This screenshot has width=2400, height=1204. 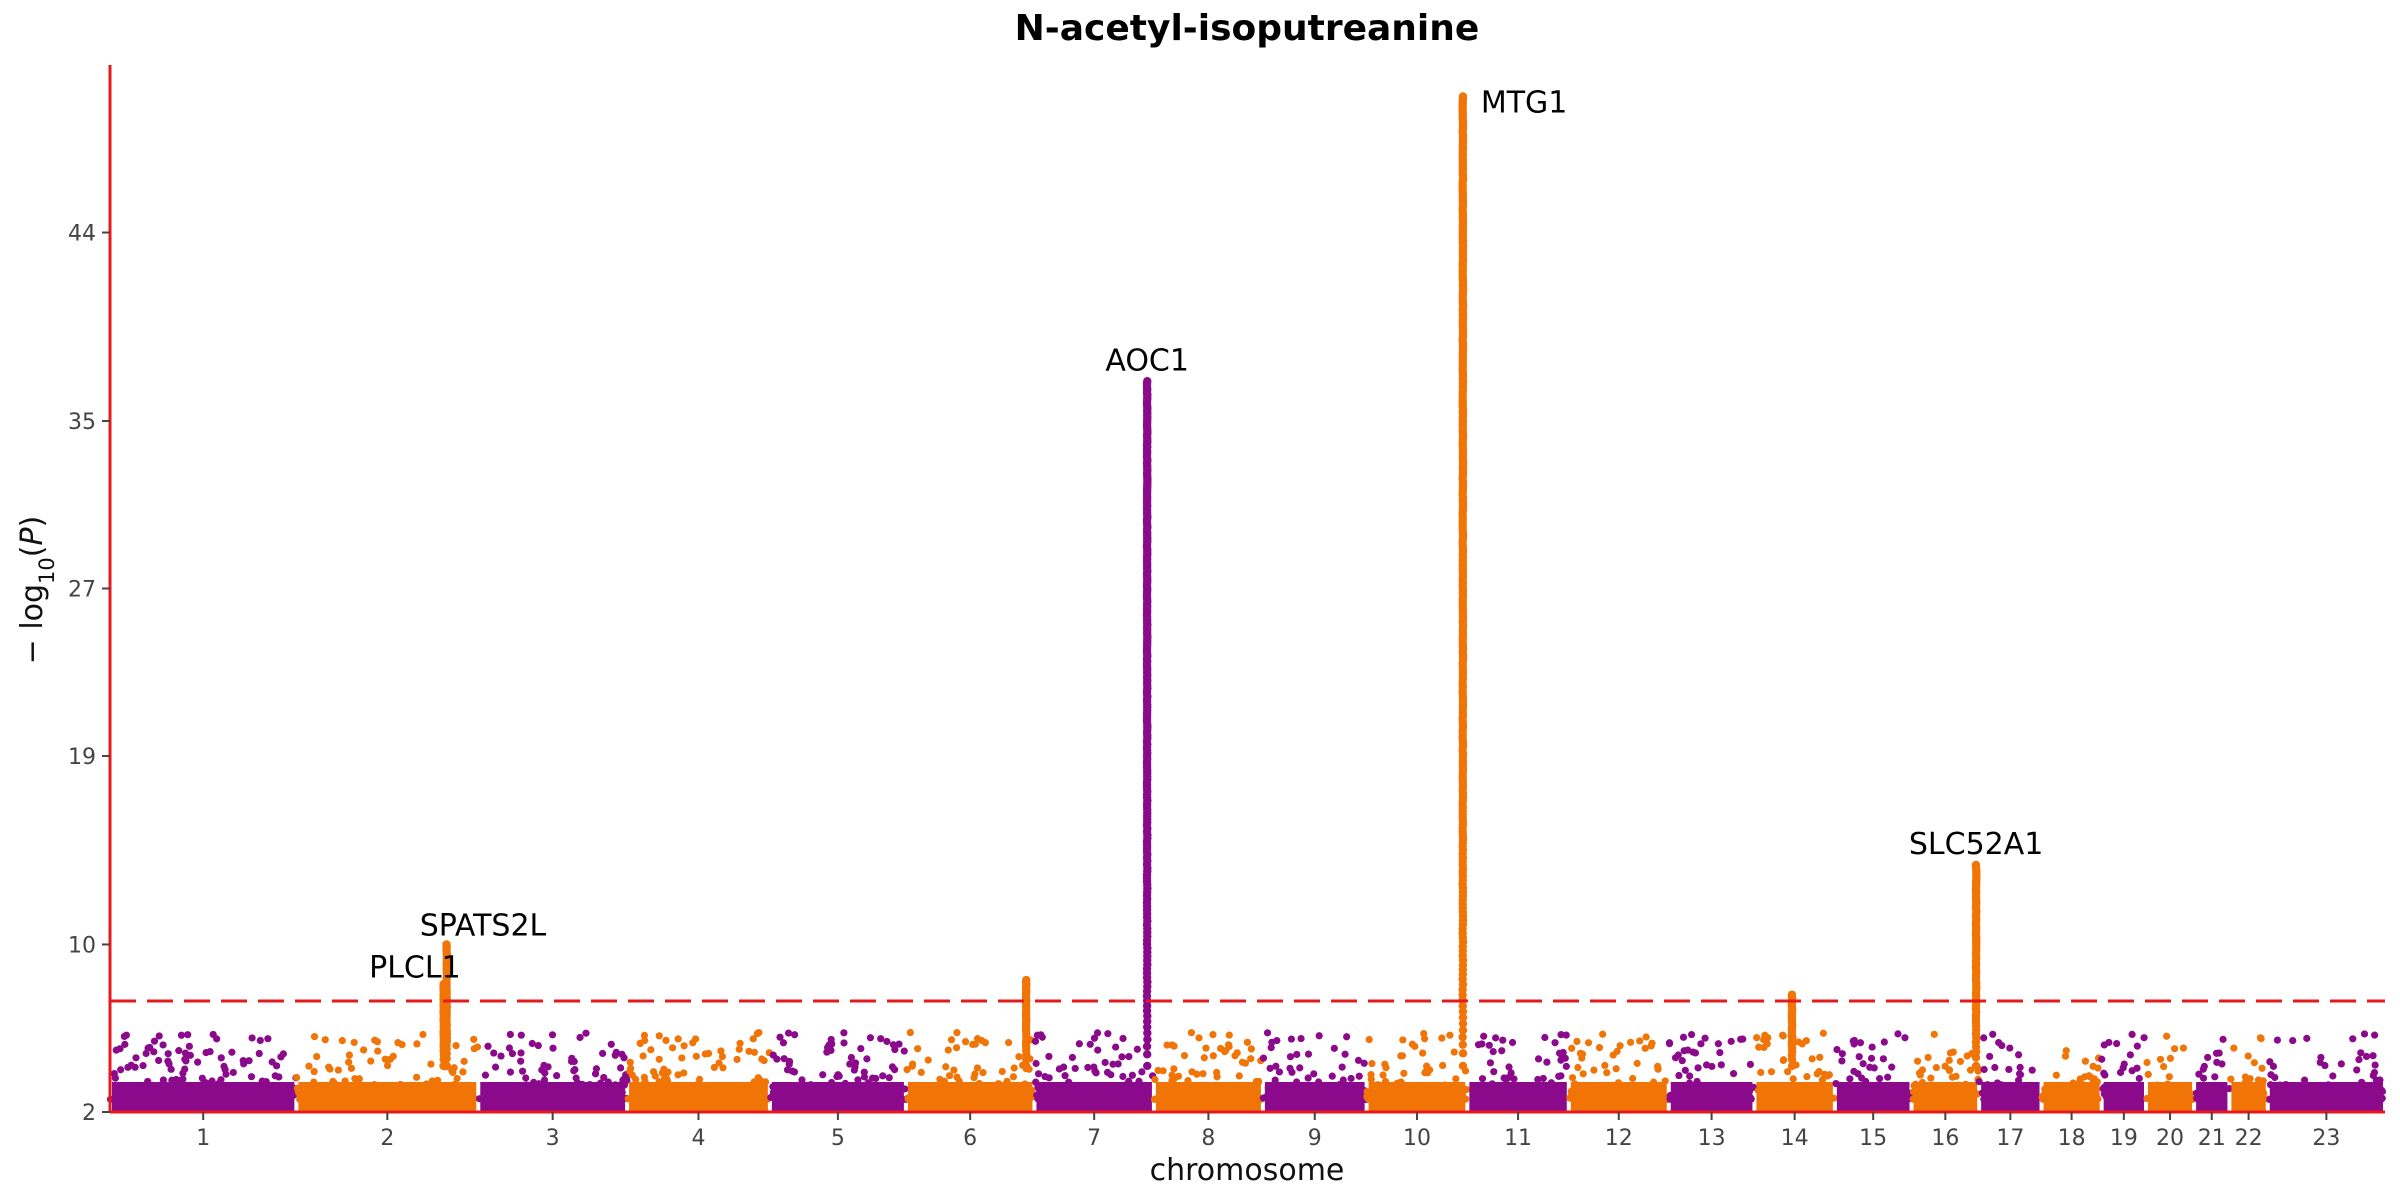 I want to click on chromosome-17-points, so click(x=2008, y=1071).